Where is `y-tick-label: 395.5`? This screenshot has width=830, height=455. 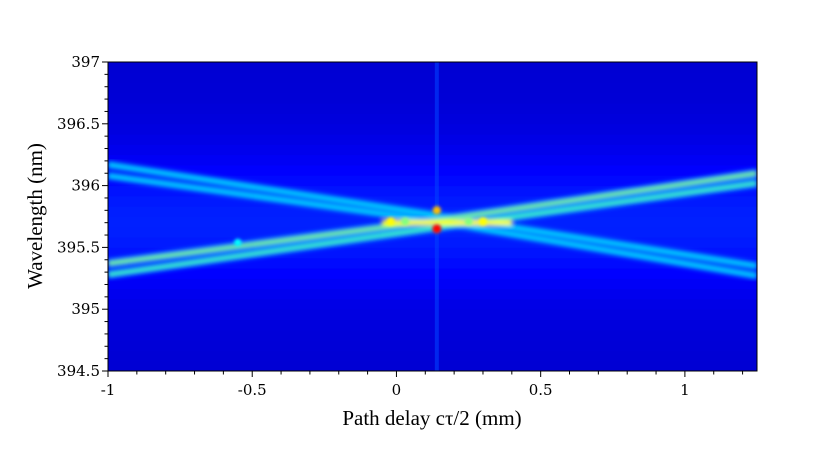
y-tick-label: 395.5 is located at coordinates (78, 247).